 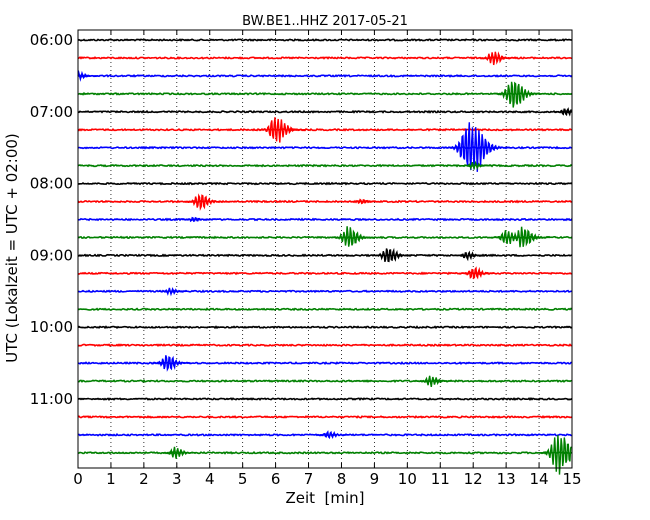 What do you see at coordinates (331, 435) in the screenshot?
I see `event-11:30-7.6` at bounding box center [331, 435].